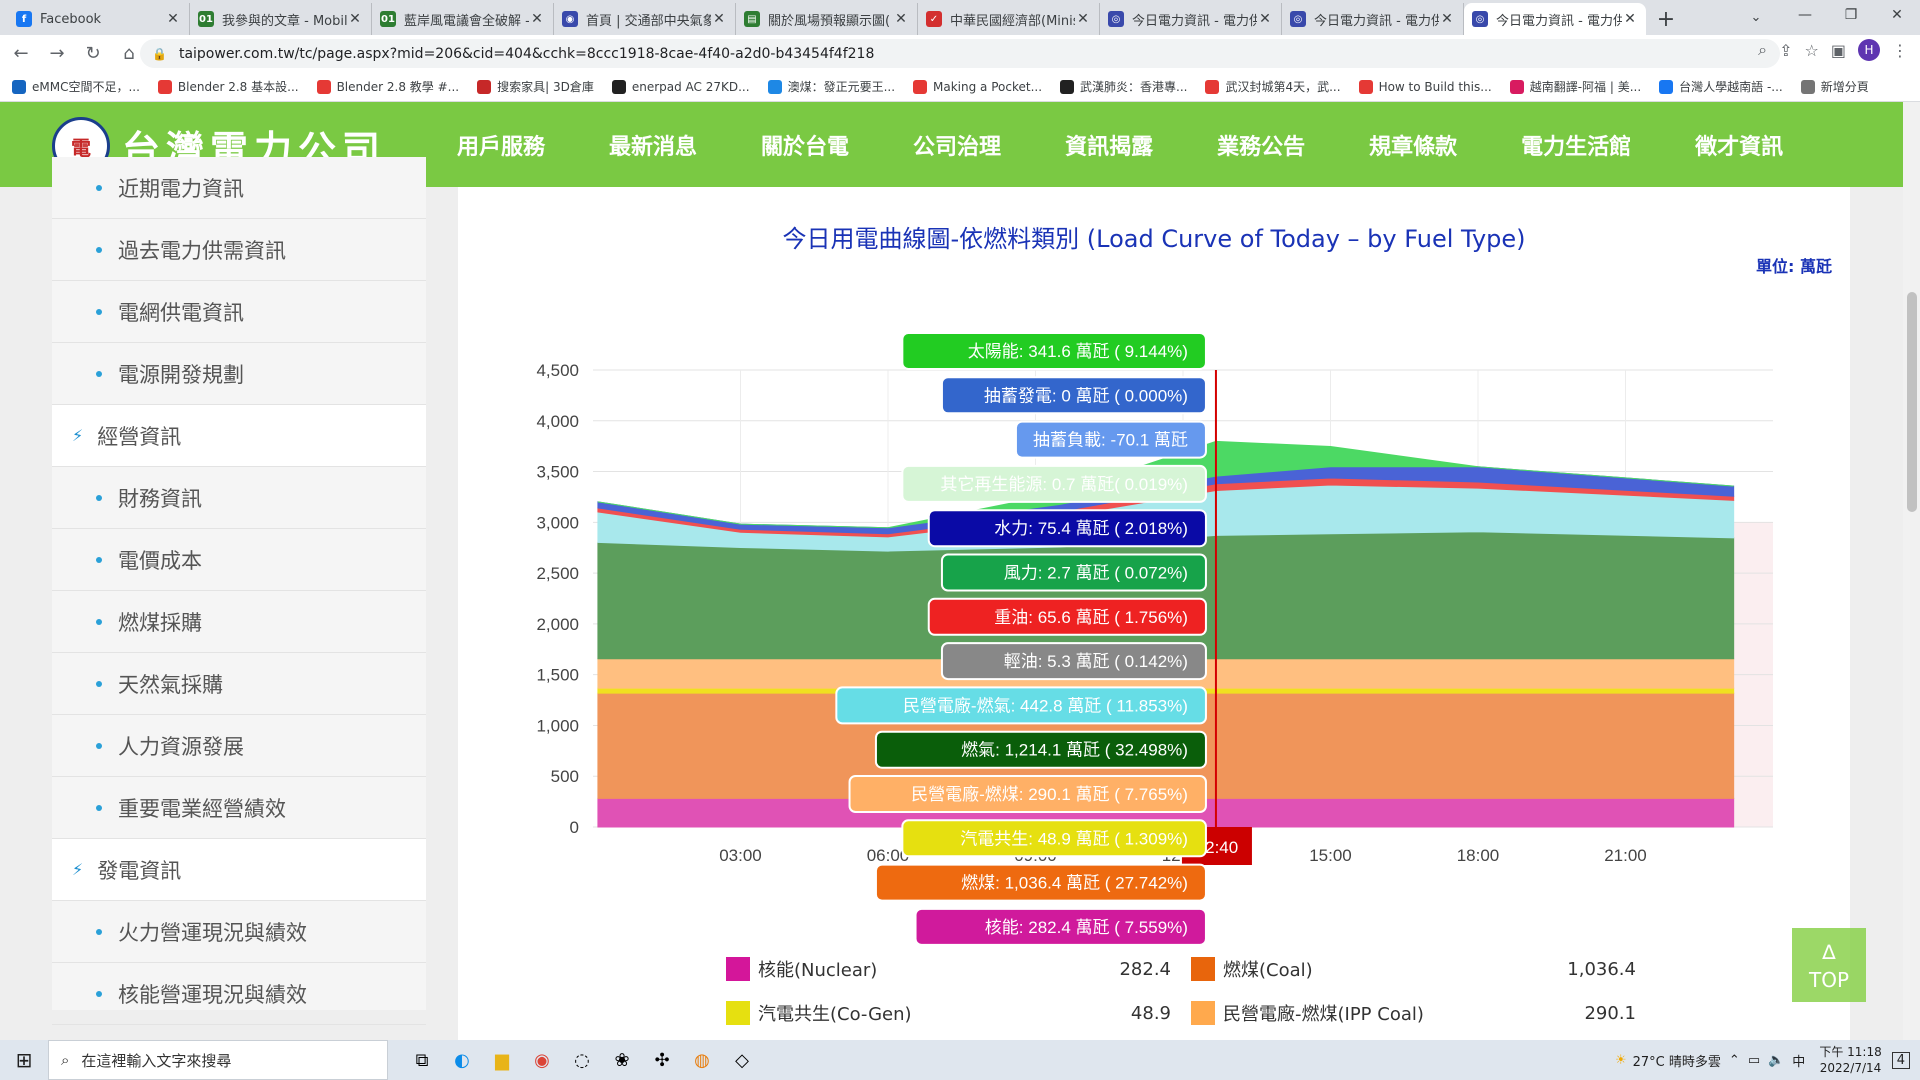 This screenshot has width=1920, height=1080. What do you see at coordinates (21, 53) in the screenshot?
I see `back-button: ←` at bounding box center [21, 53].